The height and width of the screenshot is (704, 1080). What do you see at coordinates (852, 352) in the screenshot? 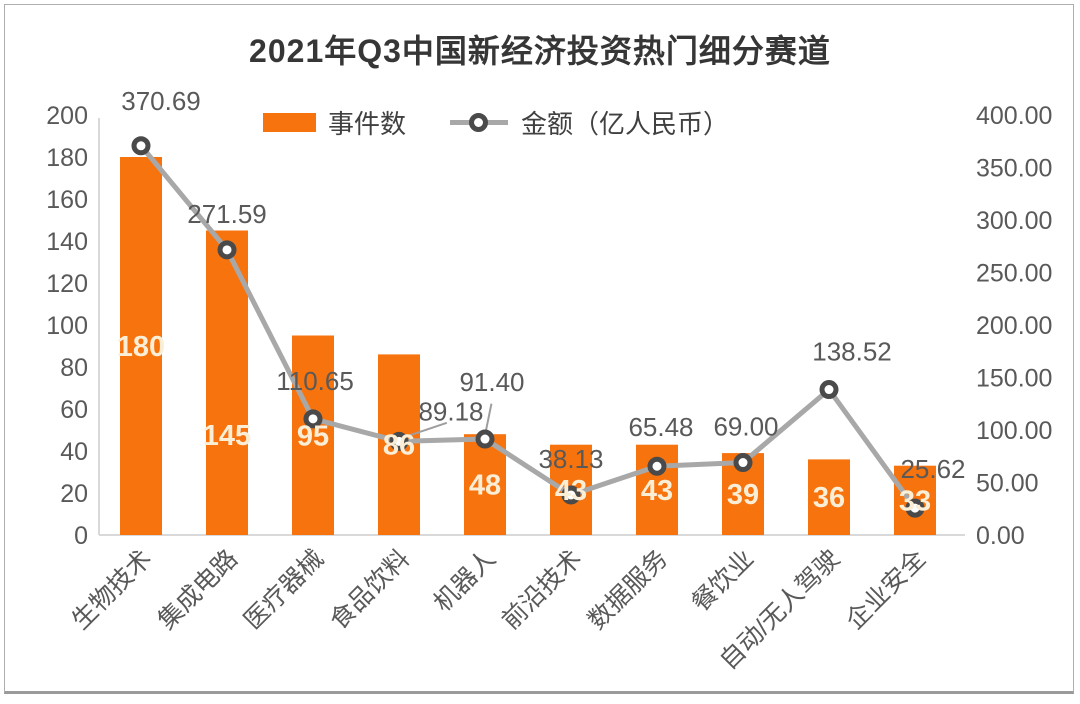
I see `line-value-label: 138.52` at bounding box center [852, 352].